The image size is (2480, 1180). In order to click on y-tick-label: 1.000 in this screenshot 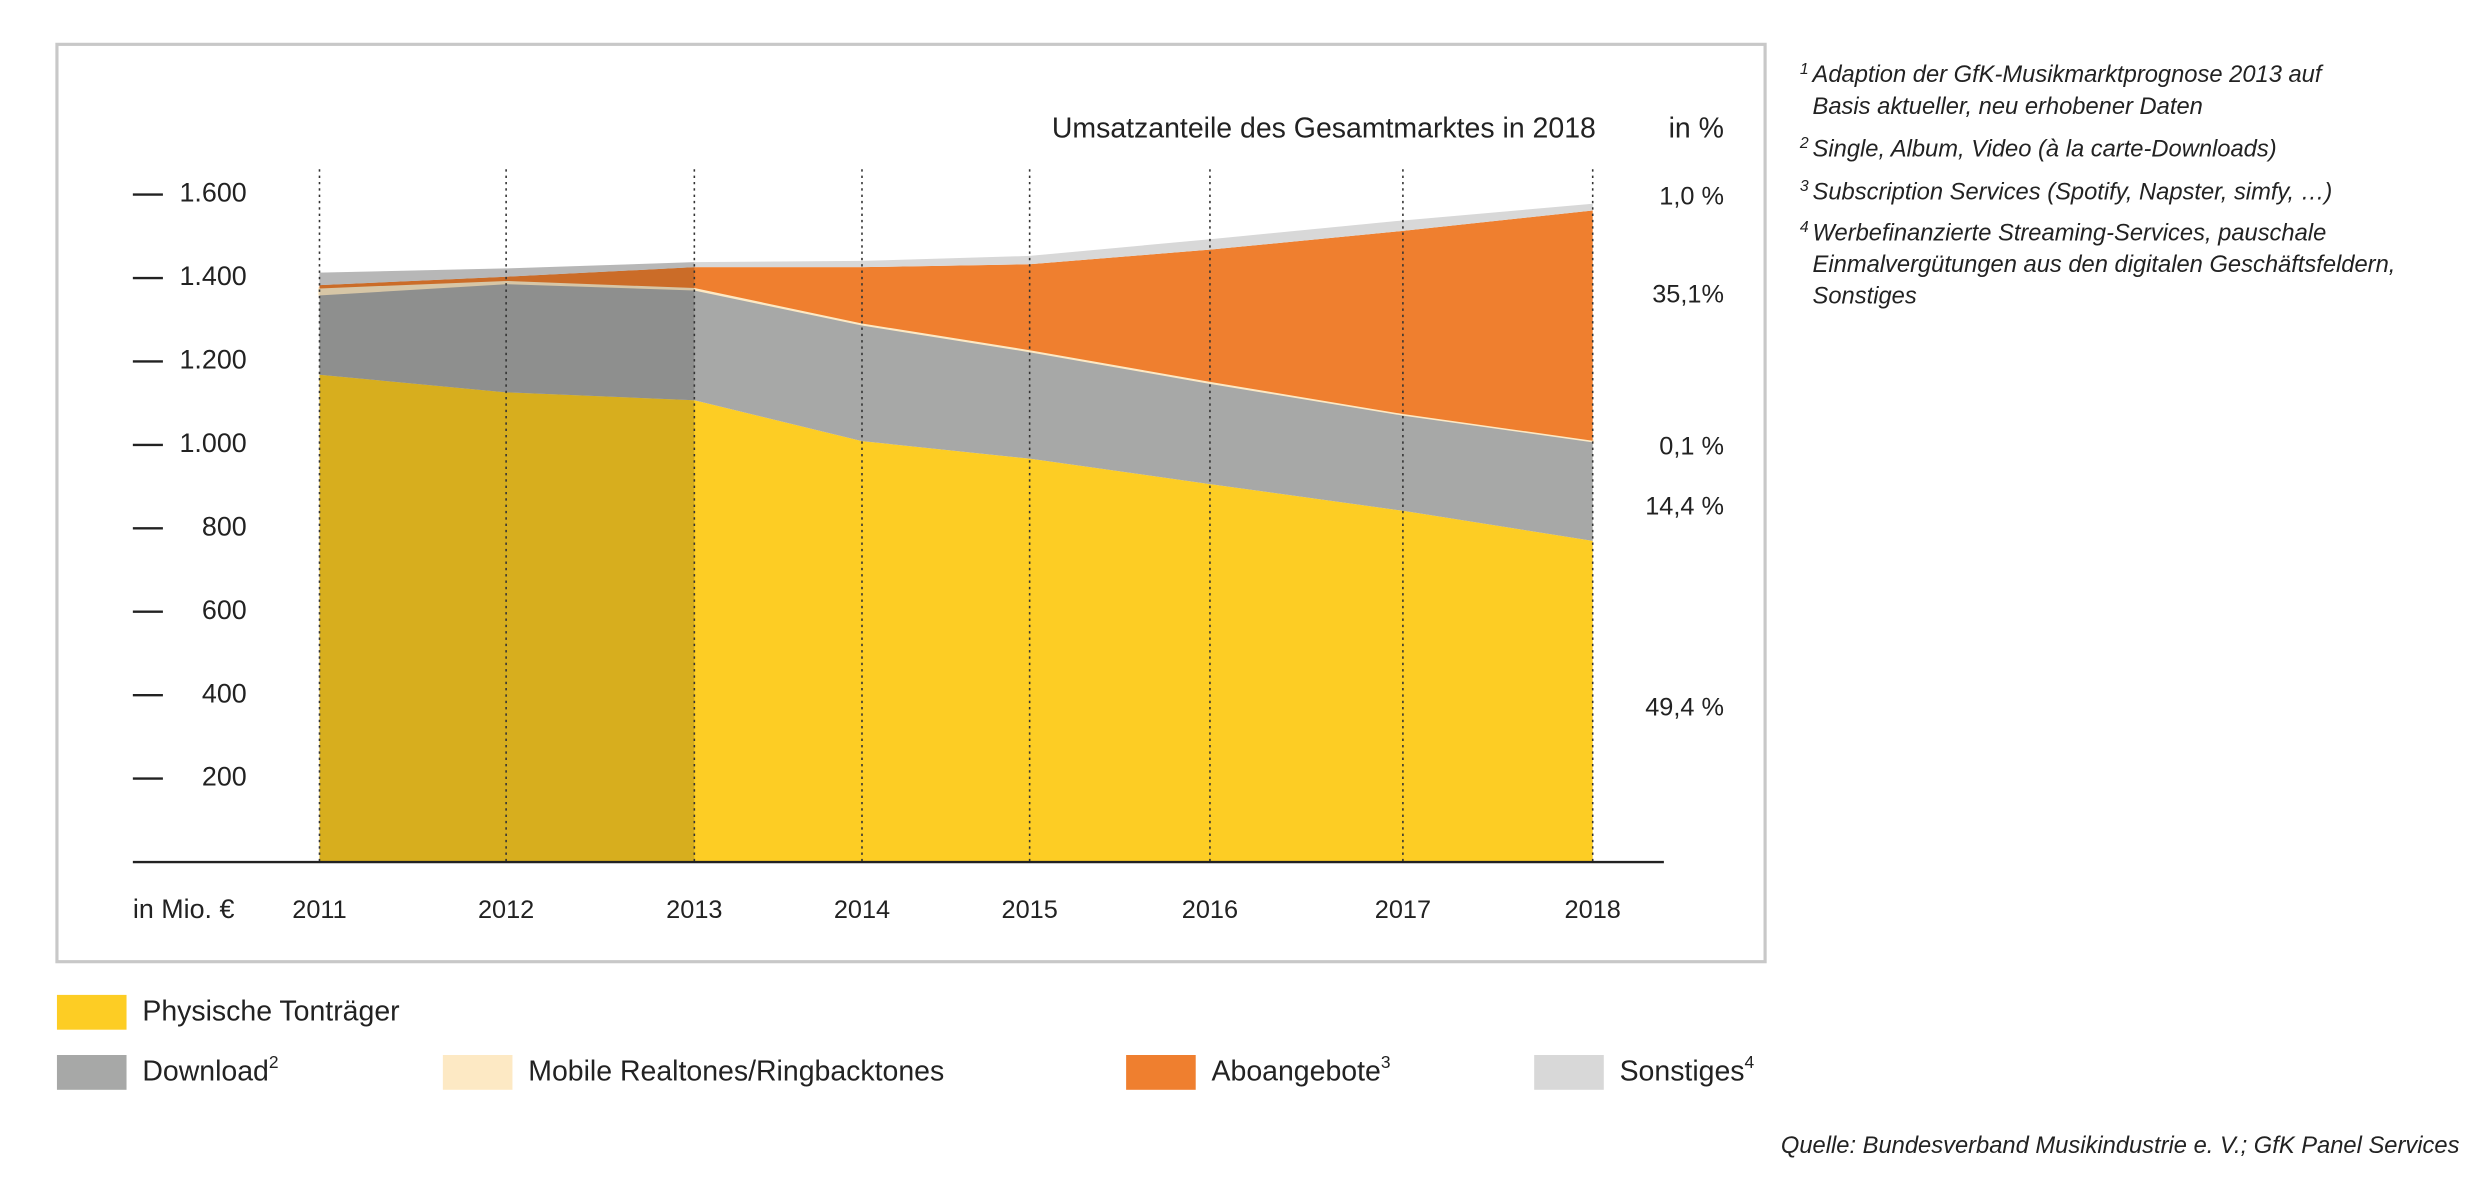, I will do `click(212, 443)`.